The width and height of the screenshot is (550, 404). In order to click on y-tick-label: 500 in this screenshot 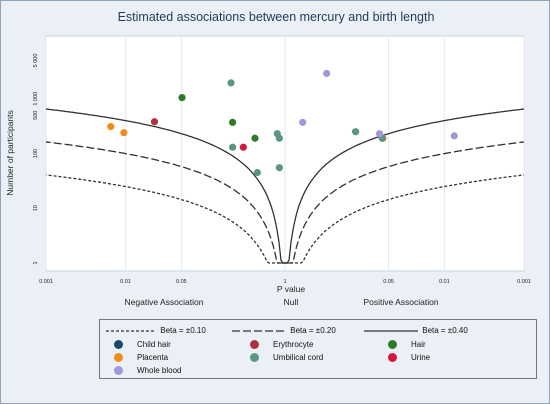, I will do `click(36, 115)`.